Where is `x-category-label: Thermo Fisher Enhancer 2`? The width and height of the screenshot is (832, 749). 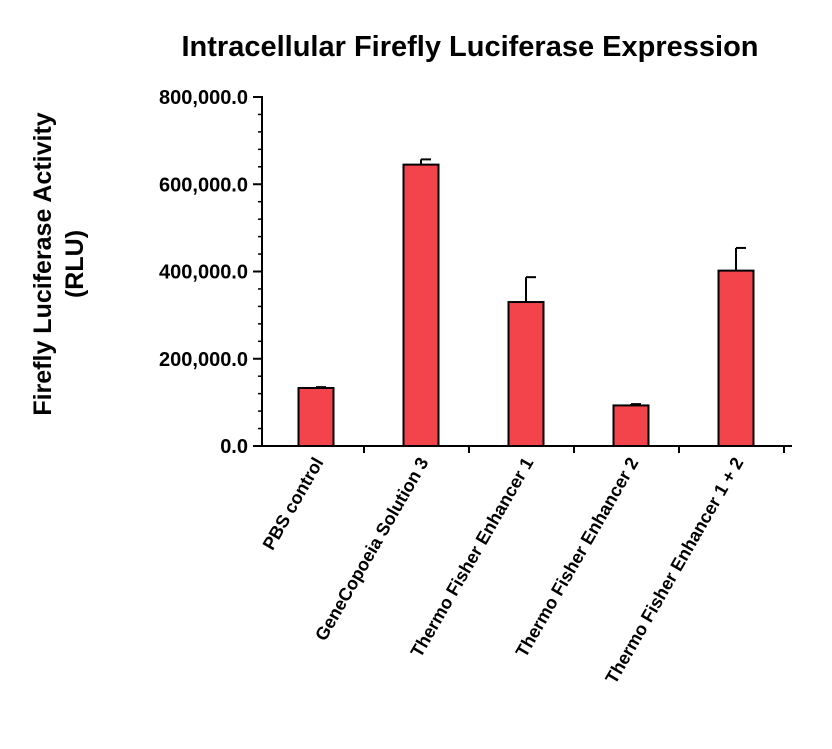 x-category-label: Thermo Fisher Enhancer 2 is located at coordinates (577, 557).